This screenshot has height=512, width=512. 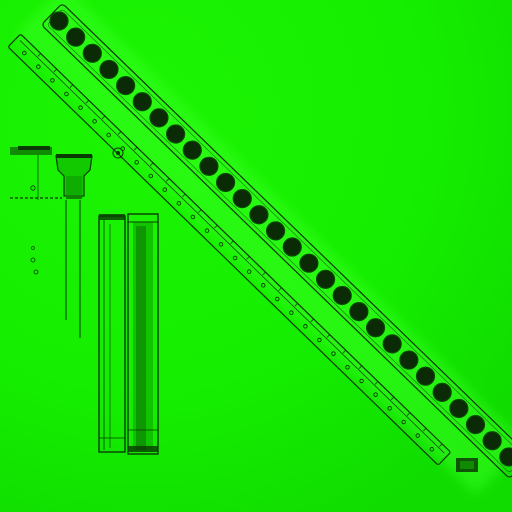 What do you see at coordinates (74, 246) in the screenshot?
I see `funnel-piece` at bounding box center [74, 246].